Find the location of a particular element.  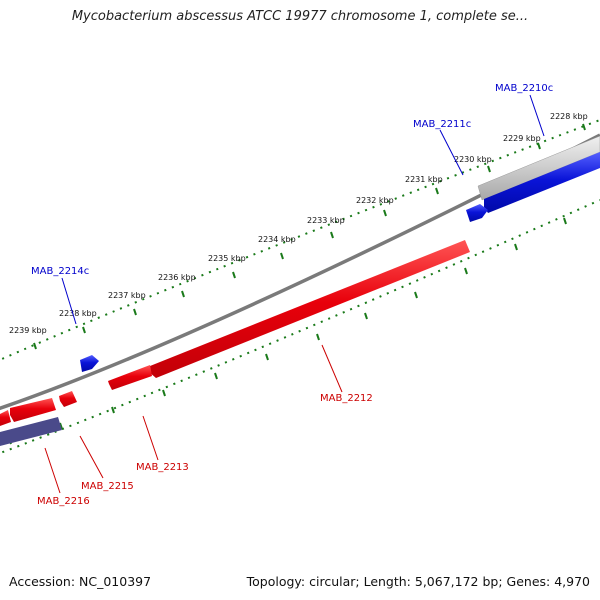

gene-left-edge-faded is located at coordinates (31, 431).